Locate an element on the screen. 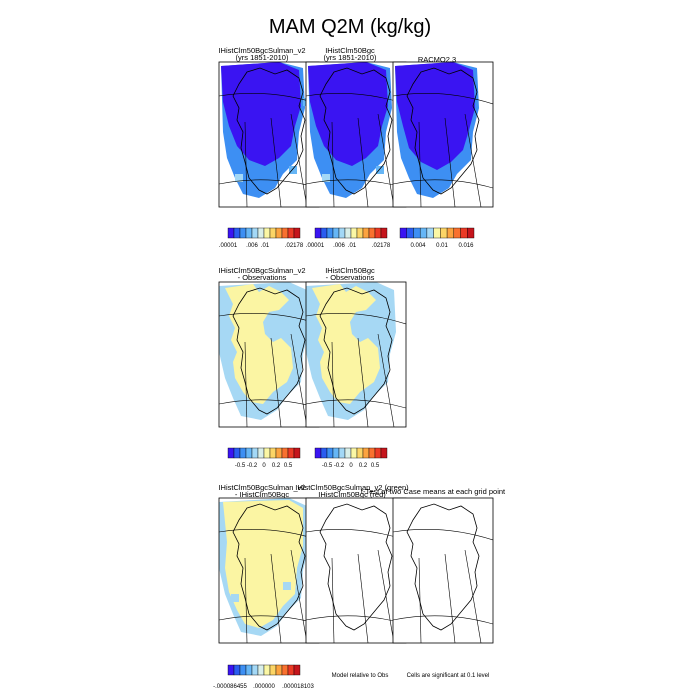 The image size is (700, 700). colorbar-label: .006 is located at coordinates (339, 246).